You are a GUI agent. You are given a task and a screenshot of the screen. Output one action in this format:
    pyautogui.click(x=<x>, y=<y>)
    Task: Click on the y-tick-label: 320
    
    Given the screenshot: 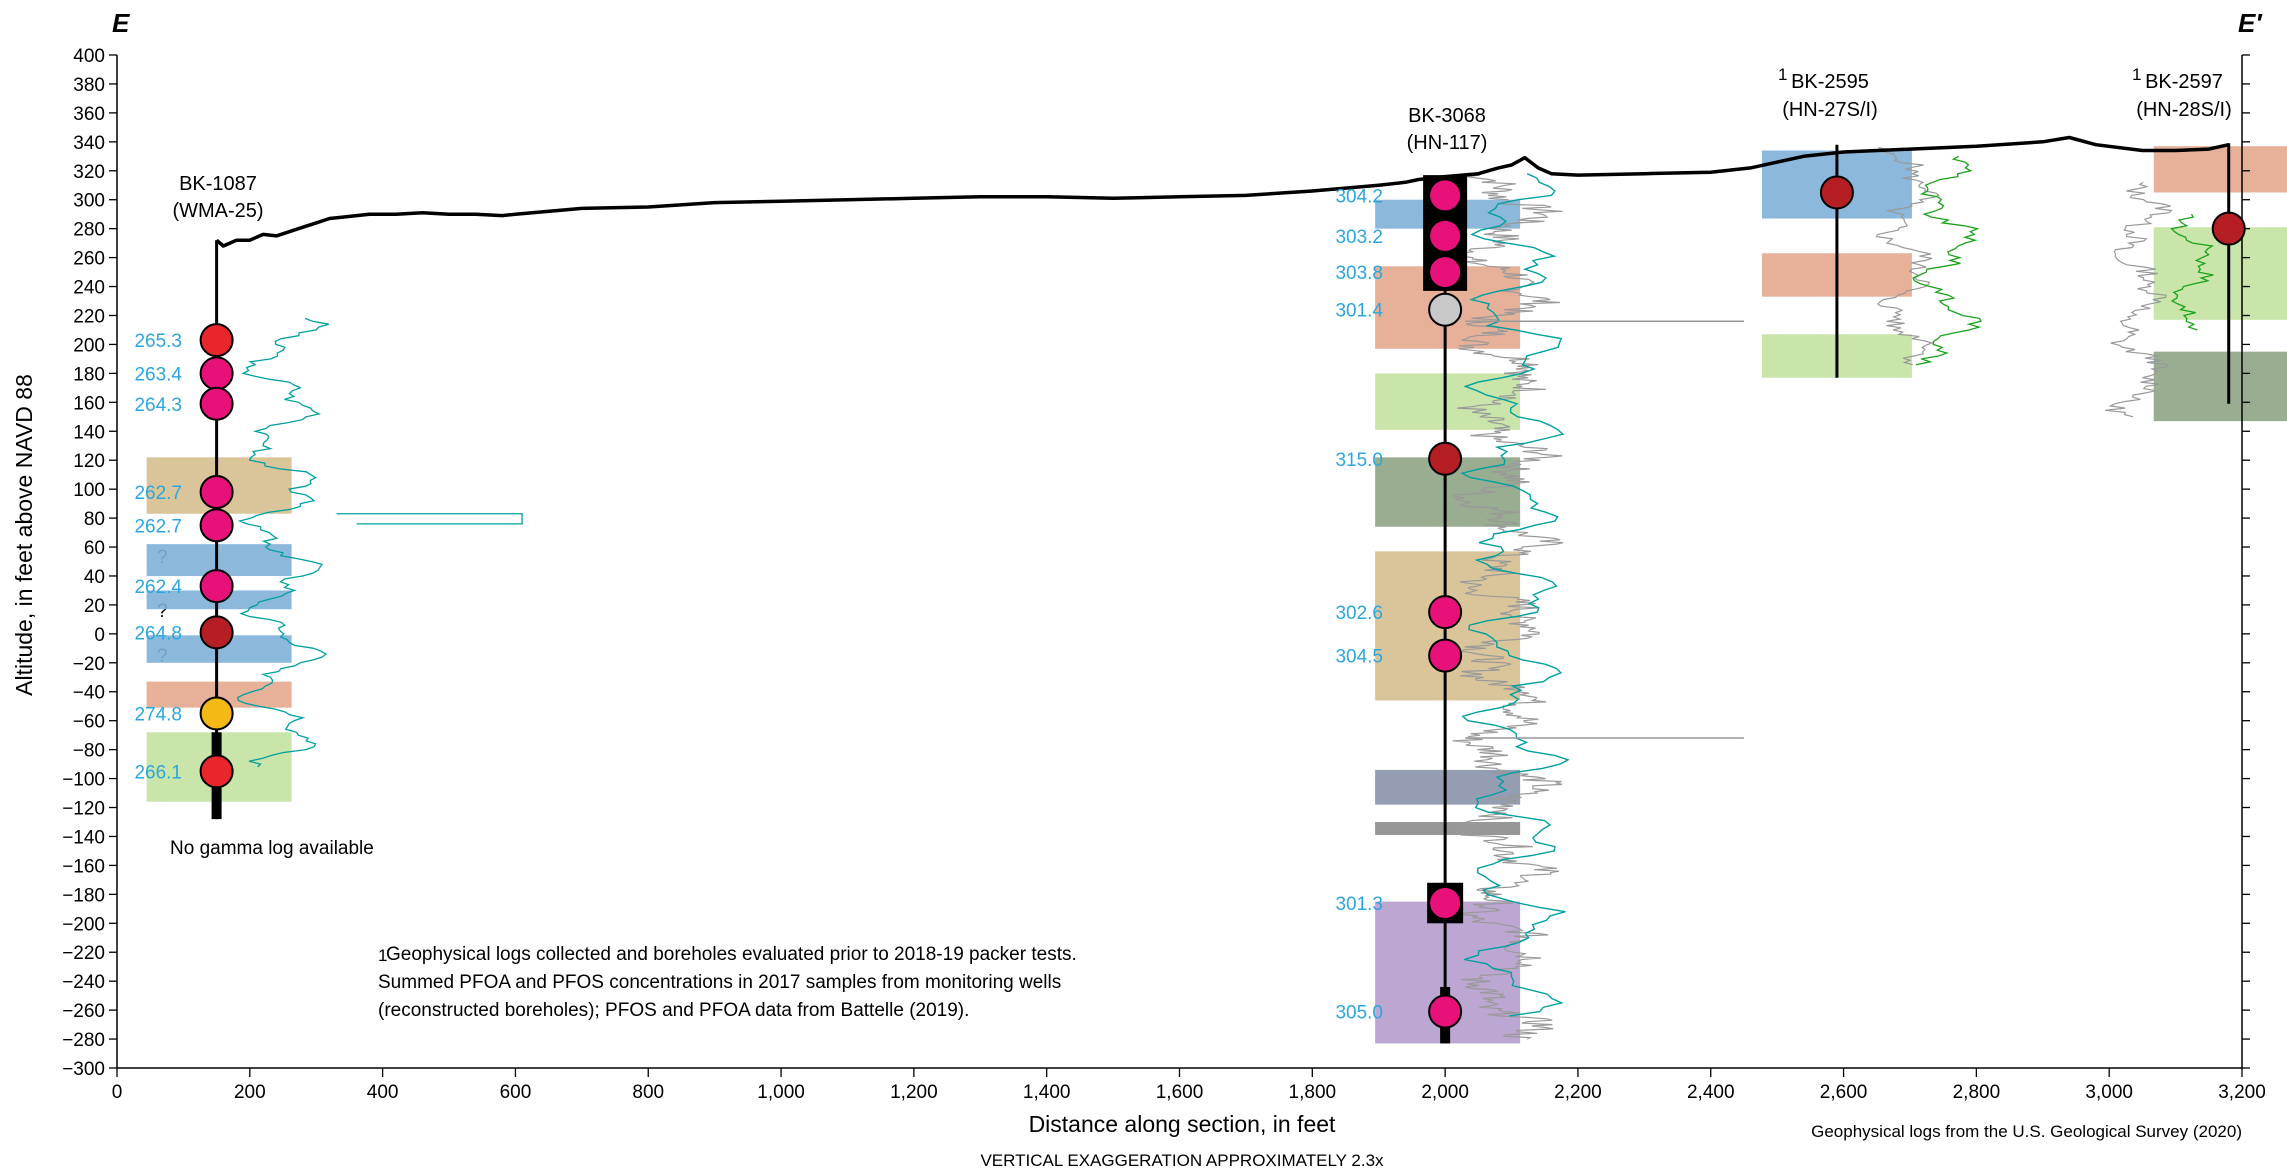 What is the action you would take?
    pyautogui.click(x=89, y=172)
    